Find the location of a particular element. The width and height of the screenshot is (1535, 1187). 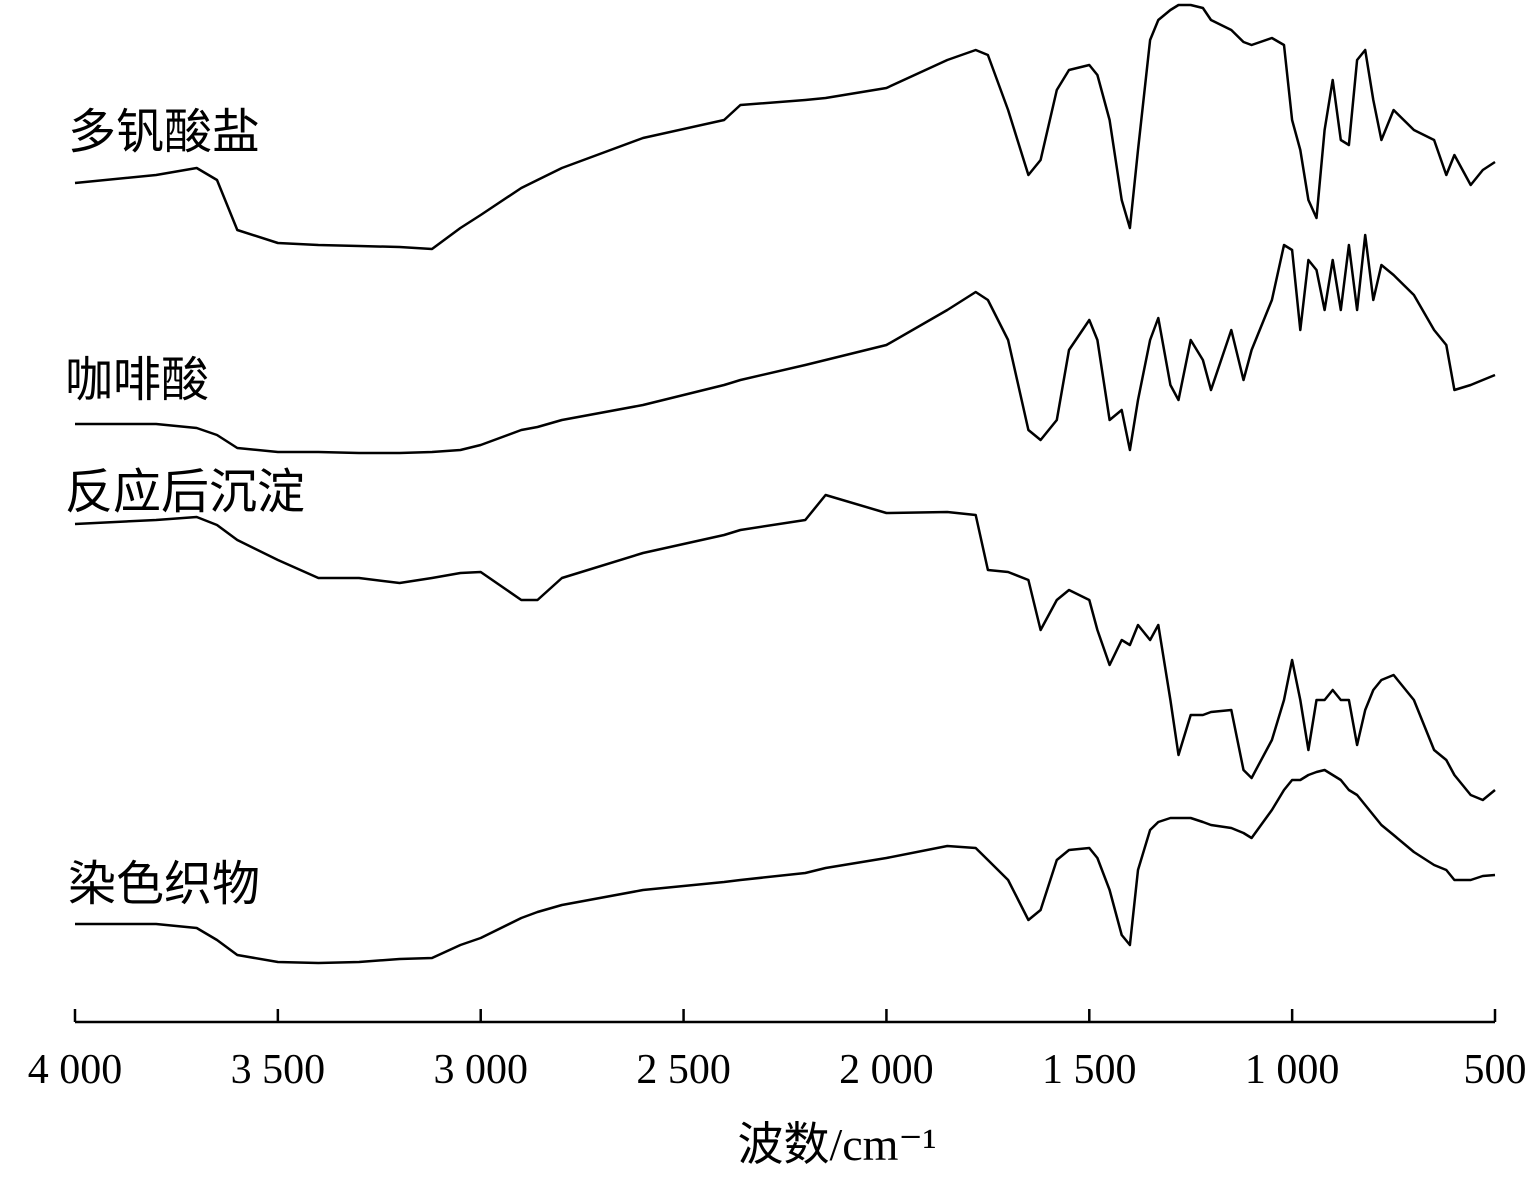

x-tick-label: 3 500 is located at coordinates (278, 1070).